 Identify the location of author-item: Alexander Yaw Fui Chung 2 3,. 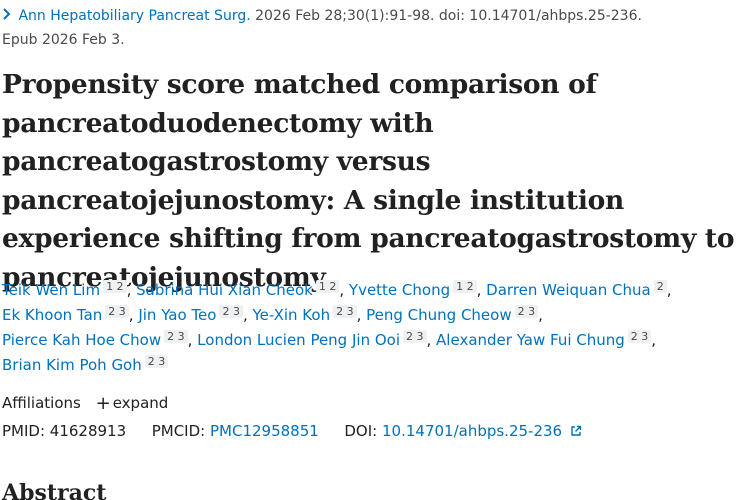
(546, 339).